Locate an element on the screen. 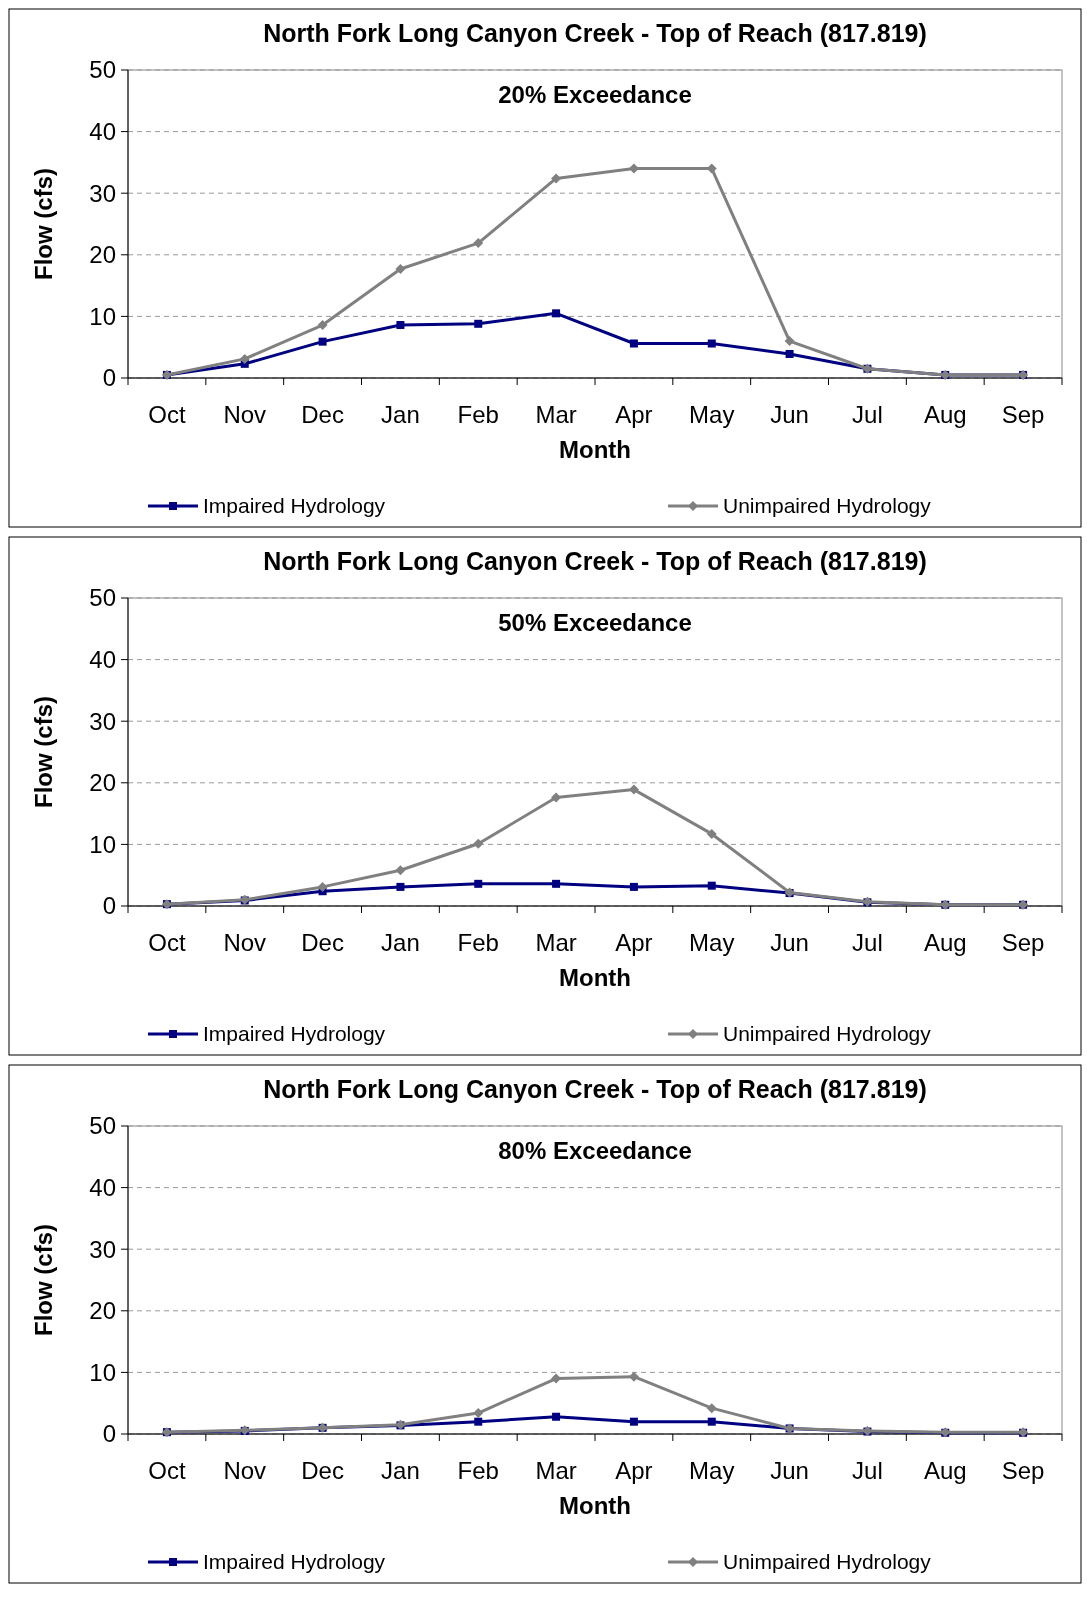 The height and width of the screenshot is (1601, 1090). x-tick-label: Nov is located at coordinates (245, 942).